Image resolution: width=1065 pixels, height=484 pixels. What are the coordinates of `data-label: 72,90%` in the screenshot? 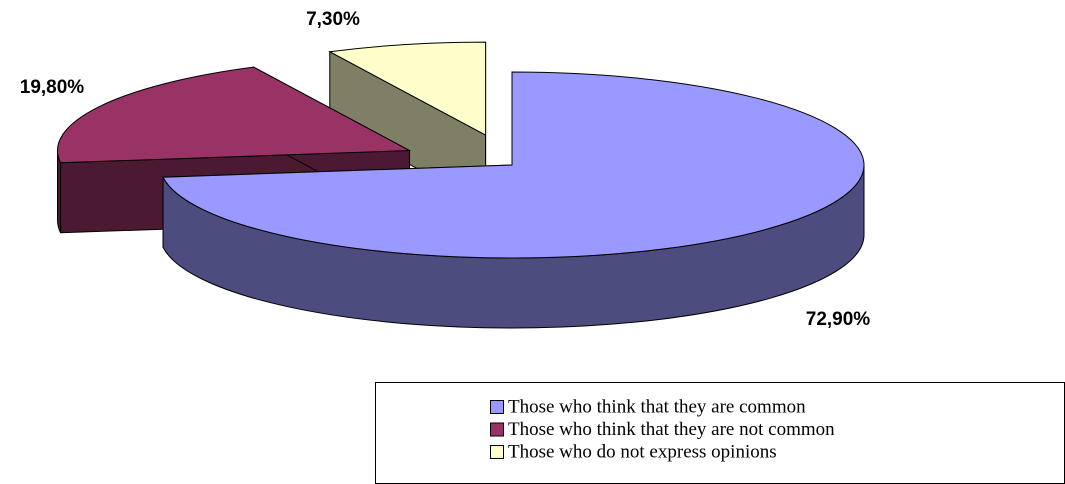 It's located at (838, 319).